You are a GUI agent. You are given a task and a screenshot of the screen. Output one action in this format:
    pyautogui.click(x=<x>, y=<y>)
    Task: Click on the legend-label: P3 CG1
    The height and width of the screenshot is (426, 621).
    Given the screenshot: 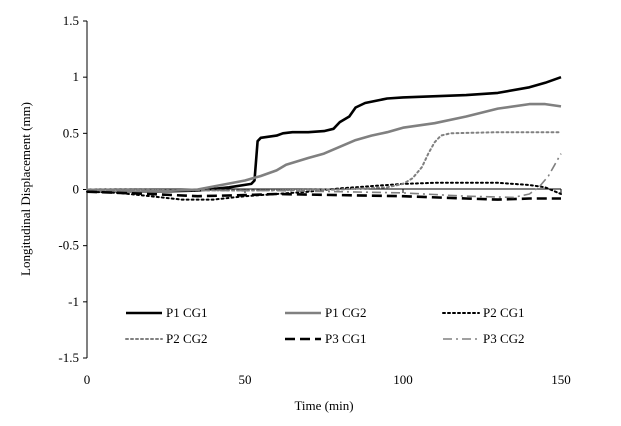 What is the action you would take?
    pyautogui.click(x=346, y=338)
    